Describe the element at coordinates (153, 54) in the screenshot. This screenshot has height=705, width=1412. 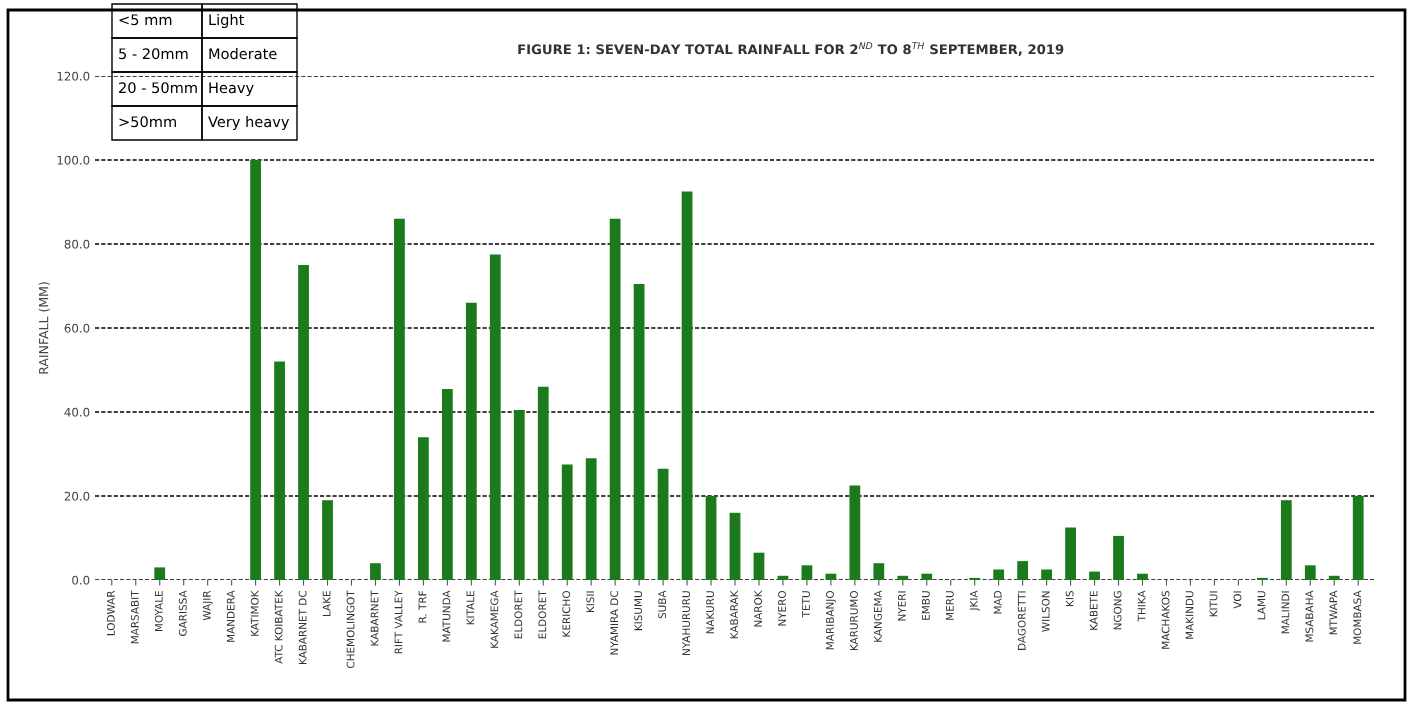
I see `text: 5 - 20mm` at that location.